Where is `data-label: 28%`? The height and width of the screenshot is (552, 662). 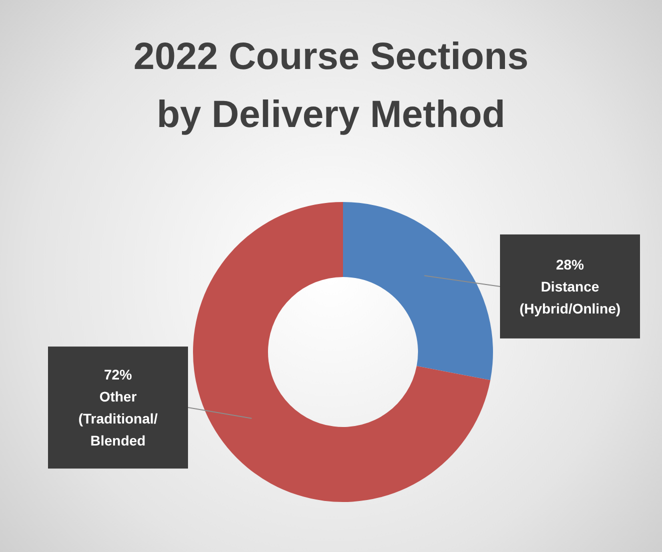
data-label: 28% is located at coordinates (570, 264).